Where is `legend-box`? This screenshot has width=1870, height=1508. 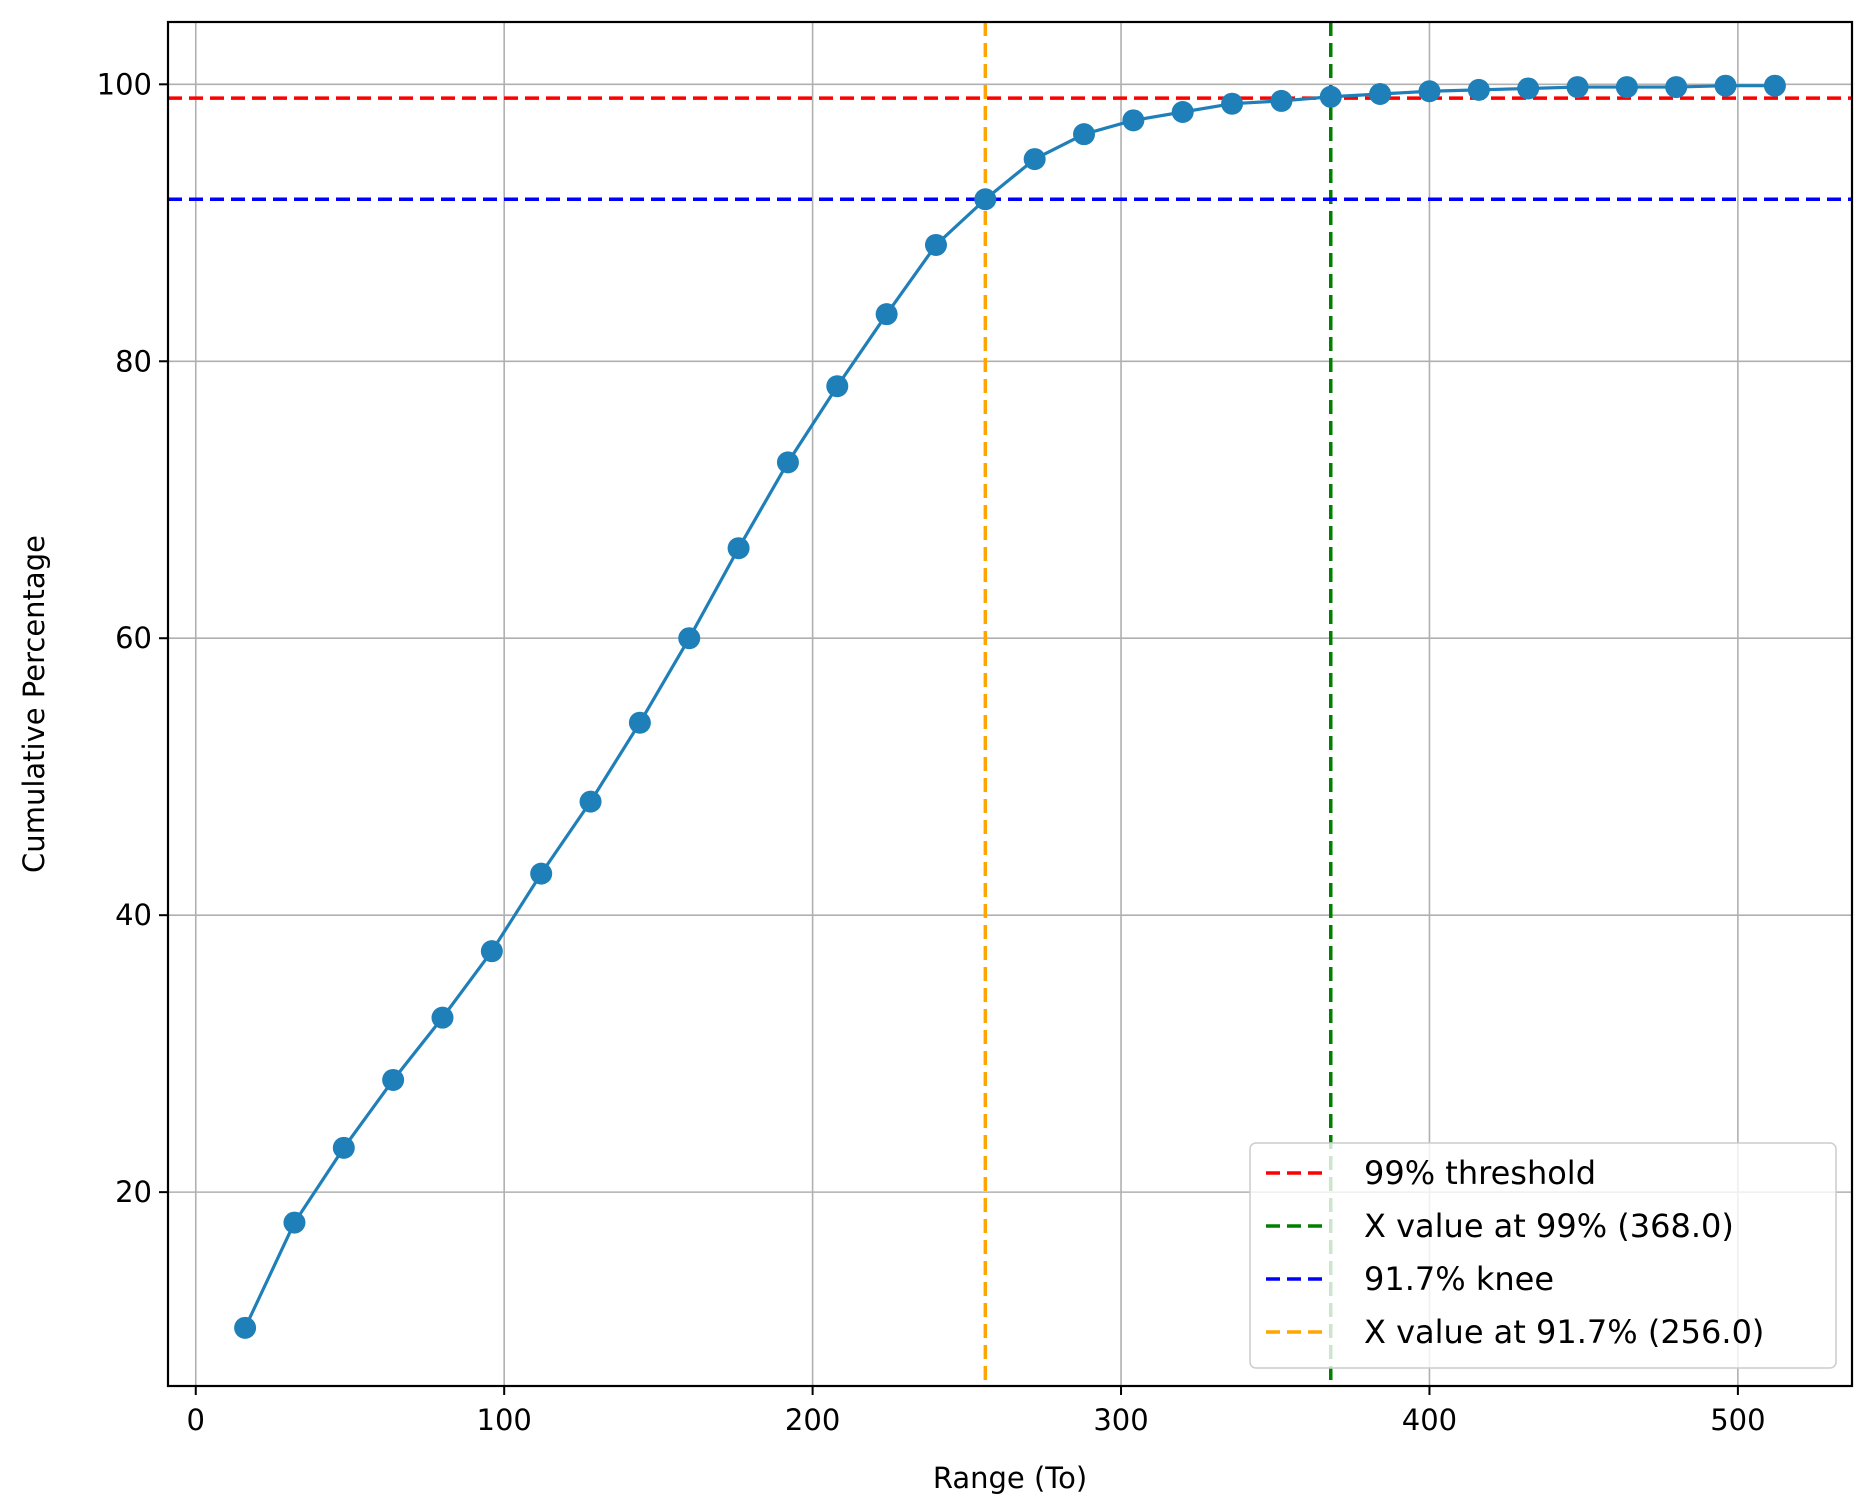 legend-box is located at coordinates (1543, 1255).